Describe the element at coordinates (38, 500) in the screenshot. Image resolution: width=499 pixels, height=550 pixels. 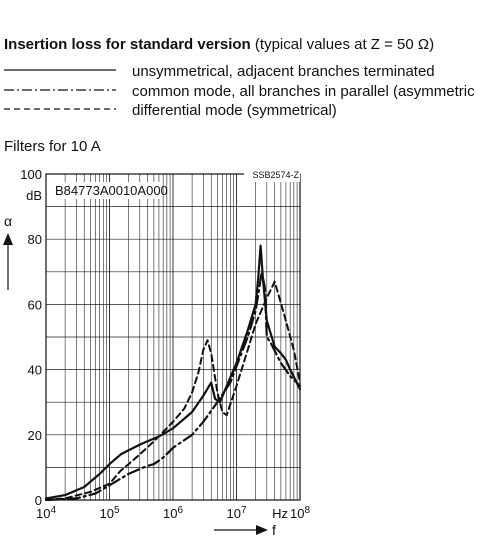
I see `y-tick-label: 0` at that location.